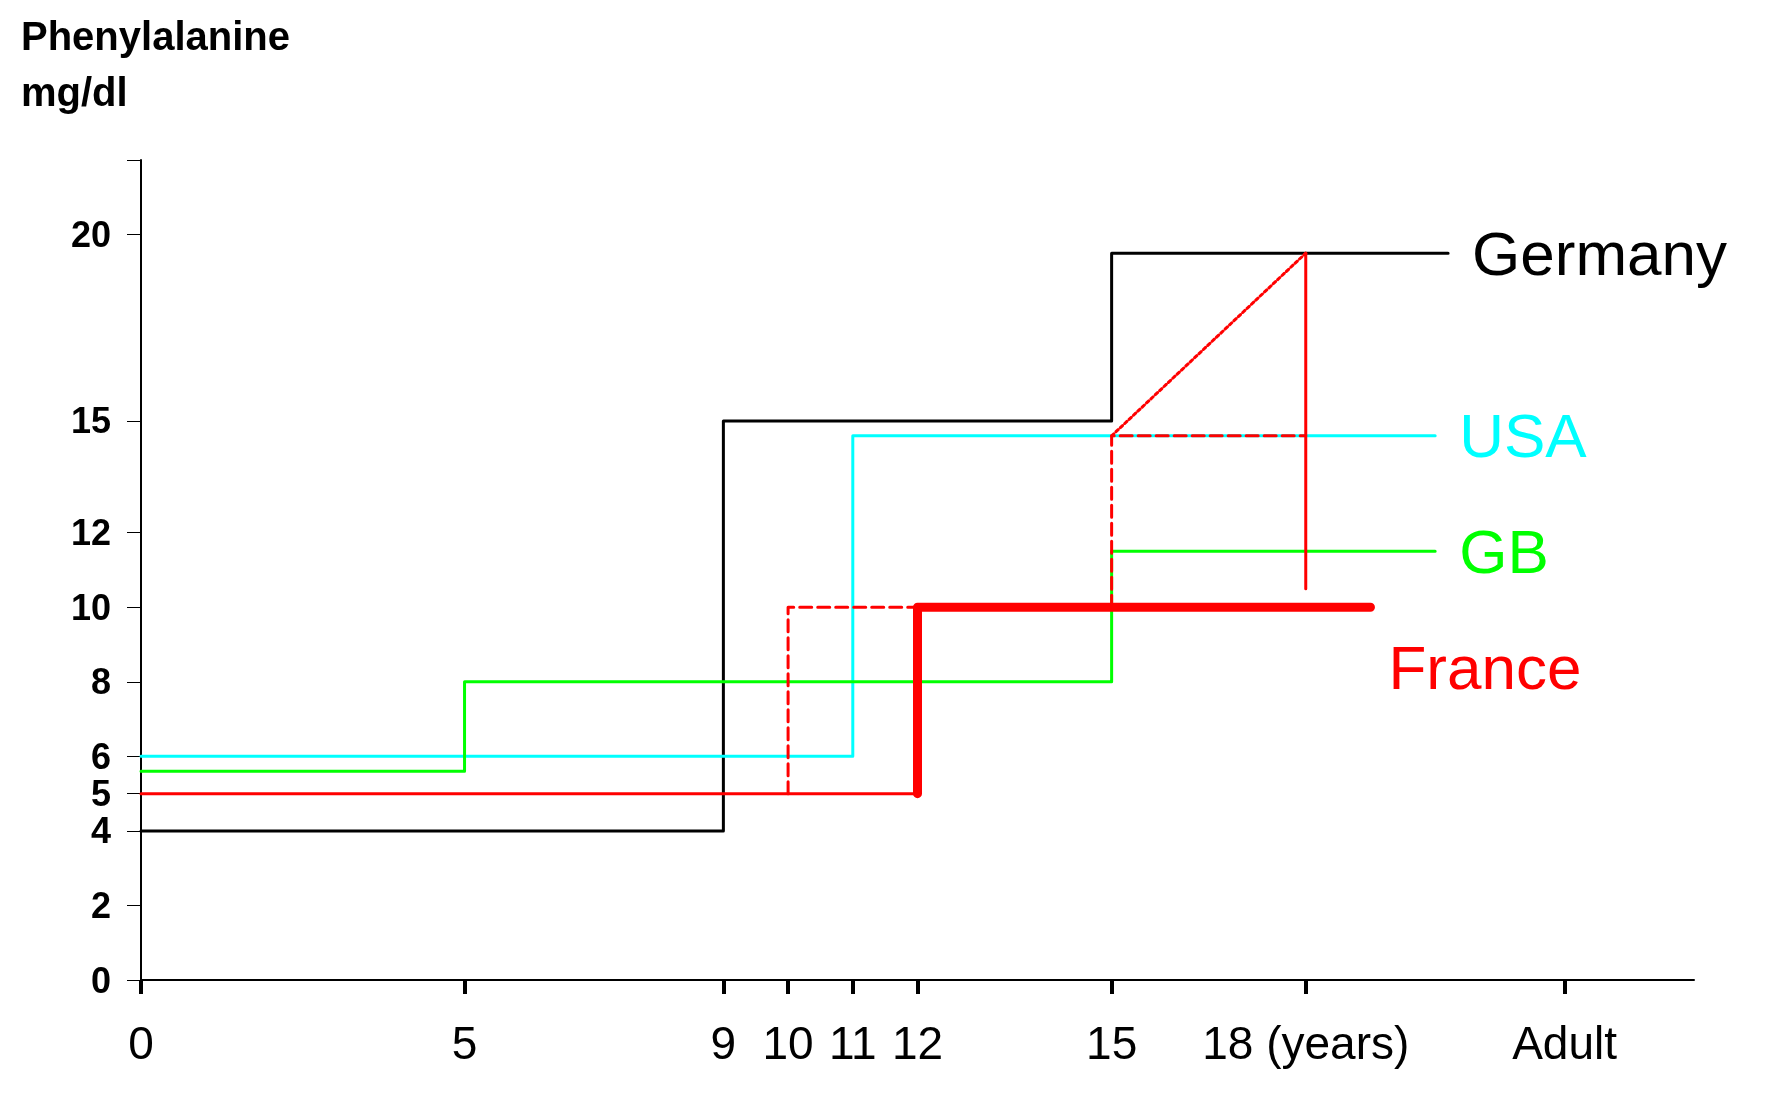 Image resolution: width=1779 pixels, height=1104 pixels. Describe the element at coordinates (1112, 1043) in the screenshot. I see `x-tick-label: 15` at that location.